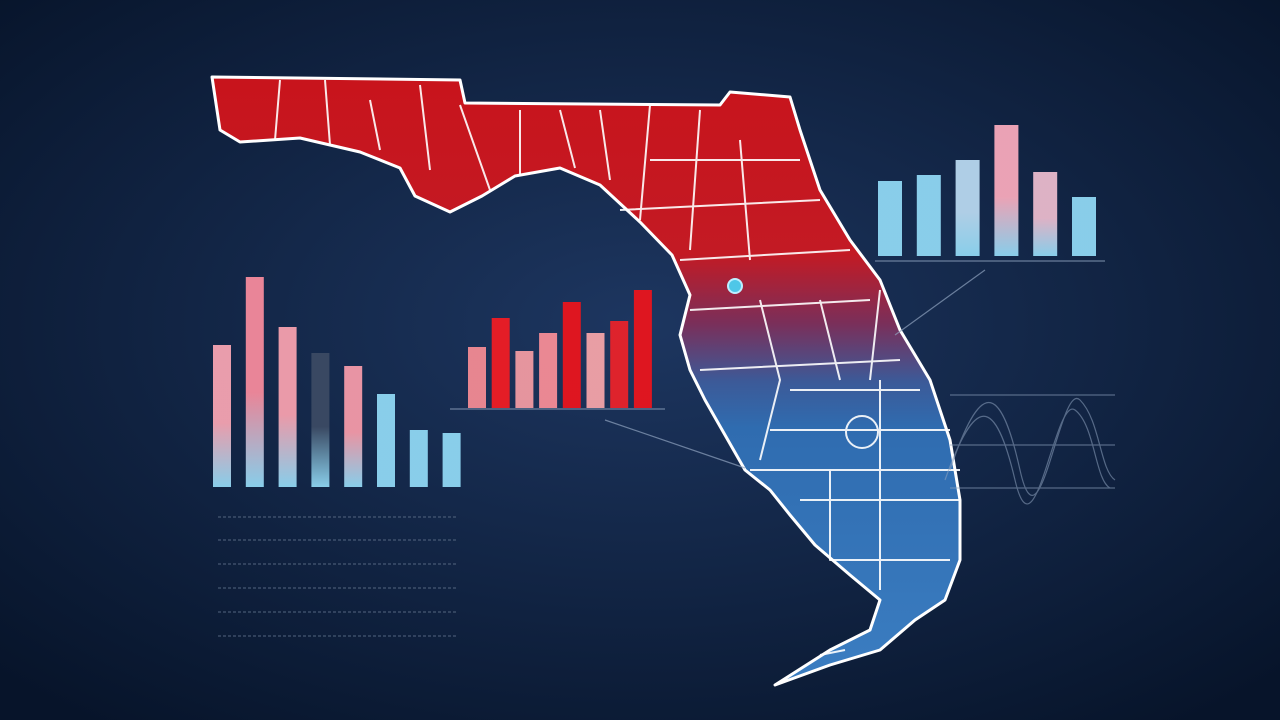 The width and height of the screenshot is (1280, 720). I want to click on connectors, so click(777, 364).